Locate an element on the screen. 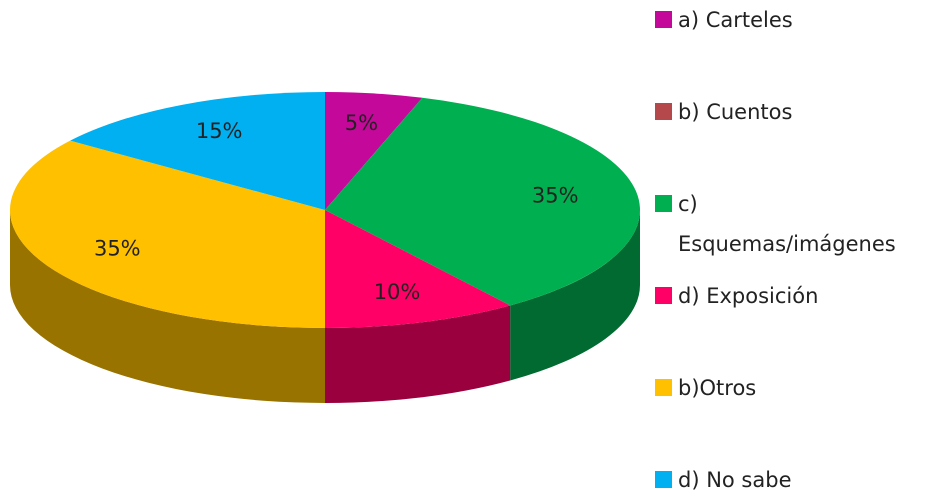 The height and width of the screenshot is (494, 931). legend-entry: d) No sabe is located at coordinates (790, 477).